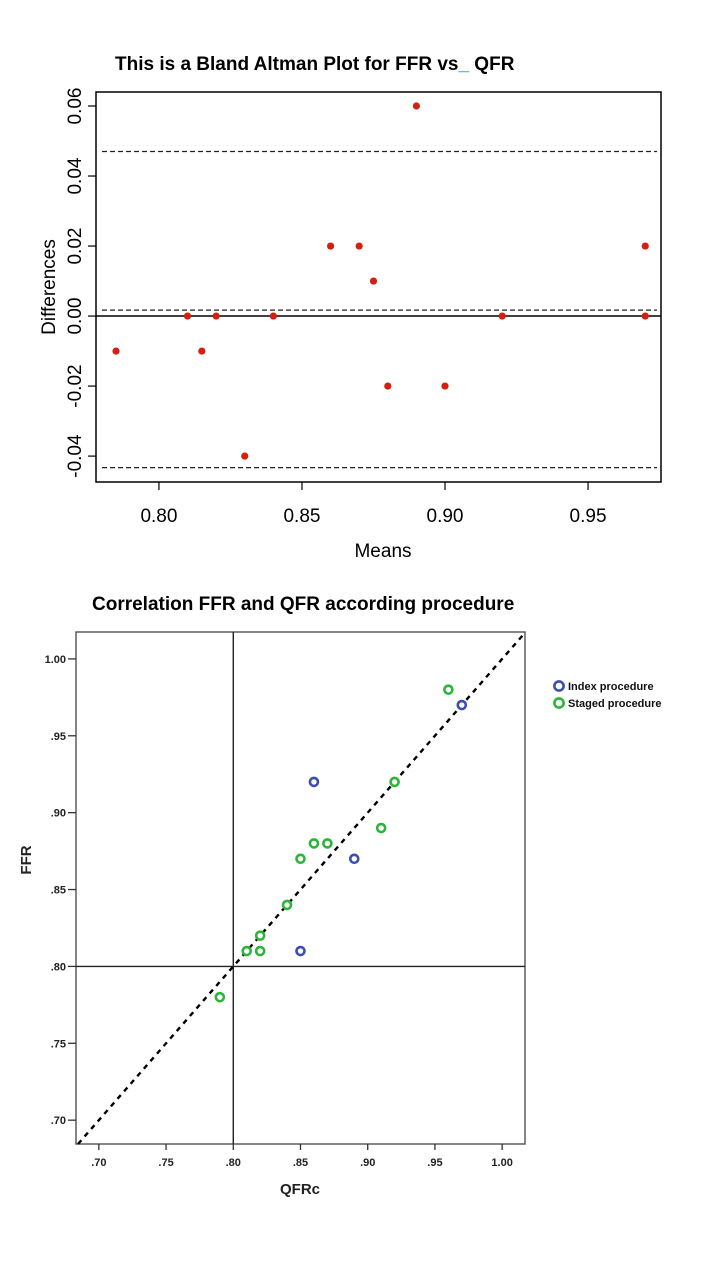 The height and width of the screenshot is (1262, 720). Describe the element at coordinates (382, 551) in the screenshot. I see `x-axis-label: Means` at that location.